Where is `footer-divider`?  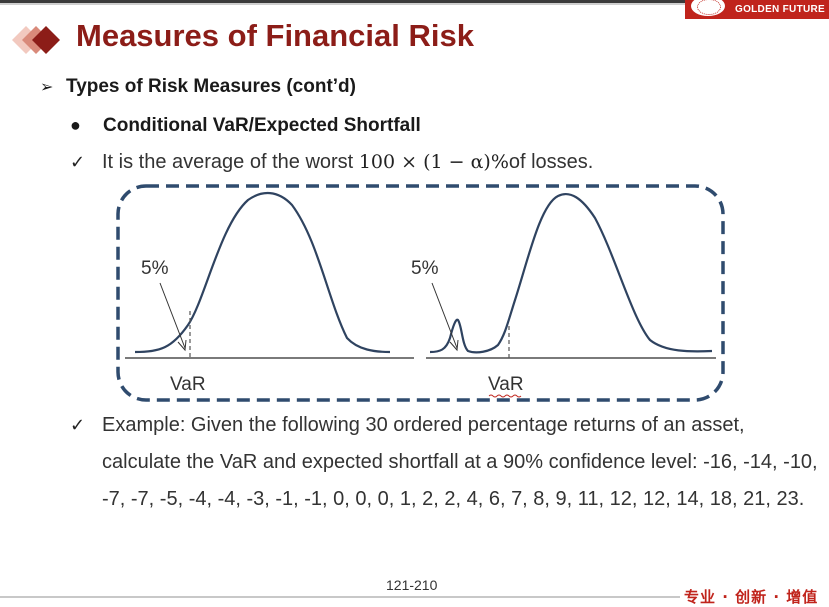
footer-divider is located at coordinates (340, 597).